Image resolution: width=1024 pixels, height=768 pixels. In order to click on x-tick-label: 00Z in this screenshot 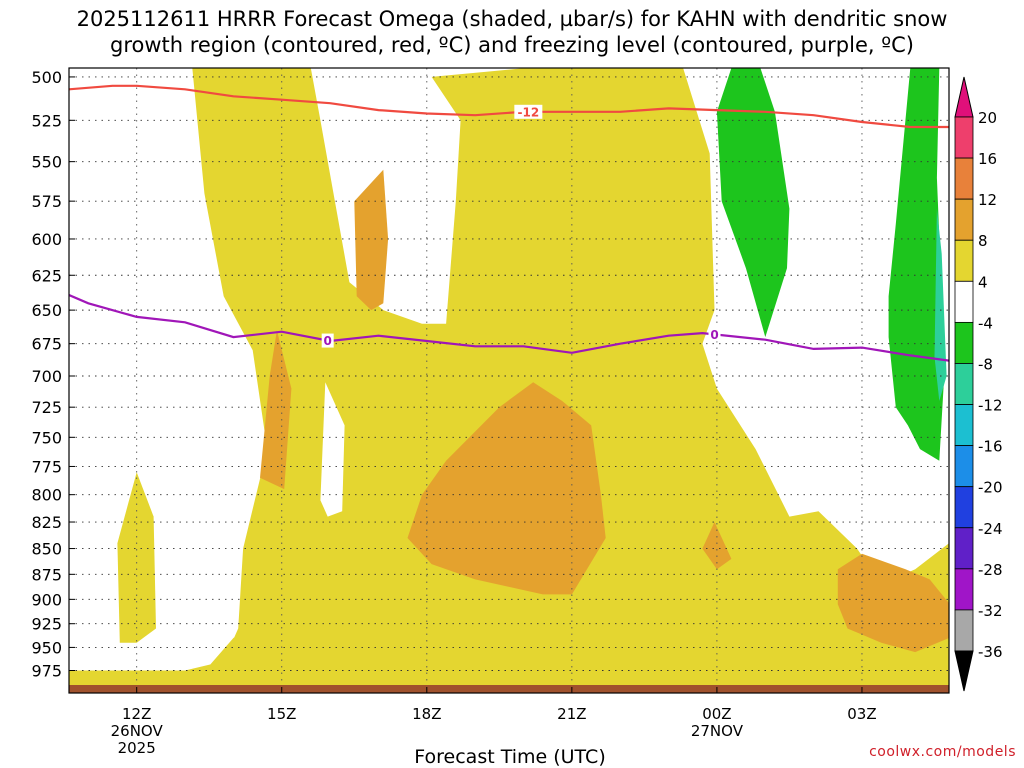, I will do `click(716, 714)`.